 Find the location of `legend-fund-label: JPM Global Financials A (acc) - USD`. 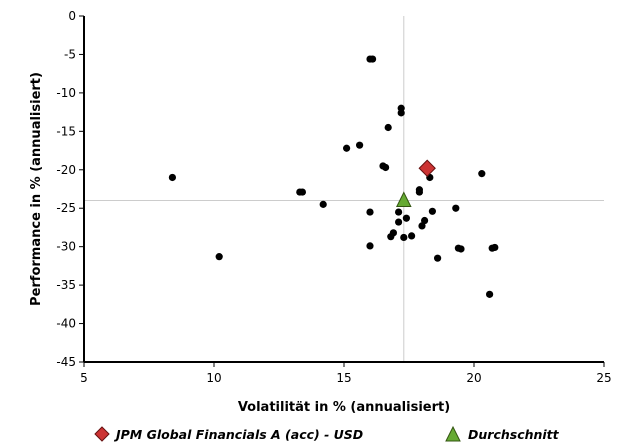

legend-fund-label: JPM Global Financials A (acc) - USD is located at coordinates (238, 434).